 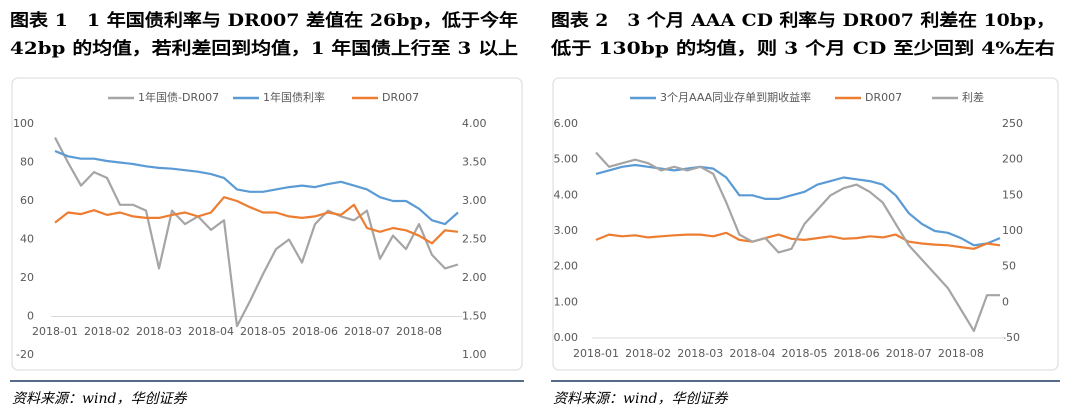 What do you see at coordinates (1012, 123) in the screenshot?
I see `y2-tick-label: 250` at bounding box center [1012, 123].